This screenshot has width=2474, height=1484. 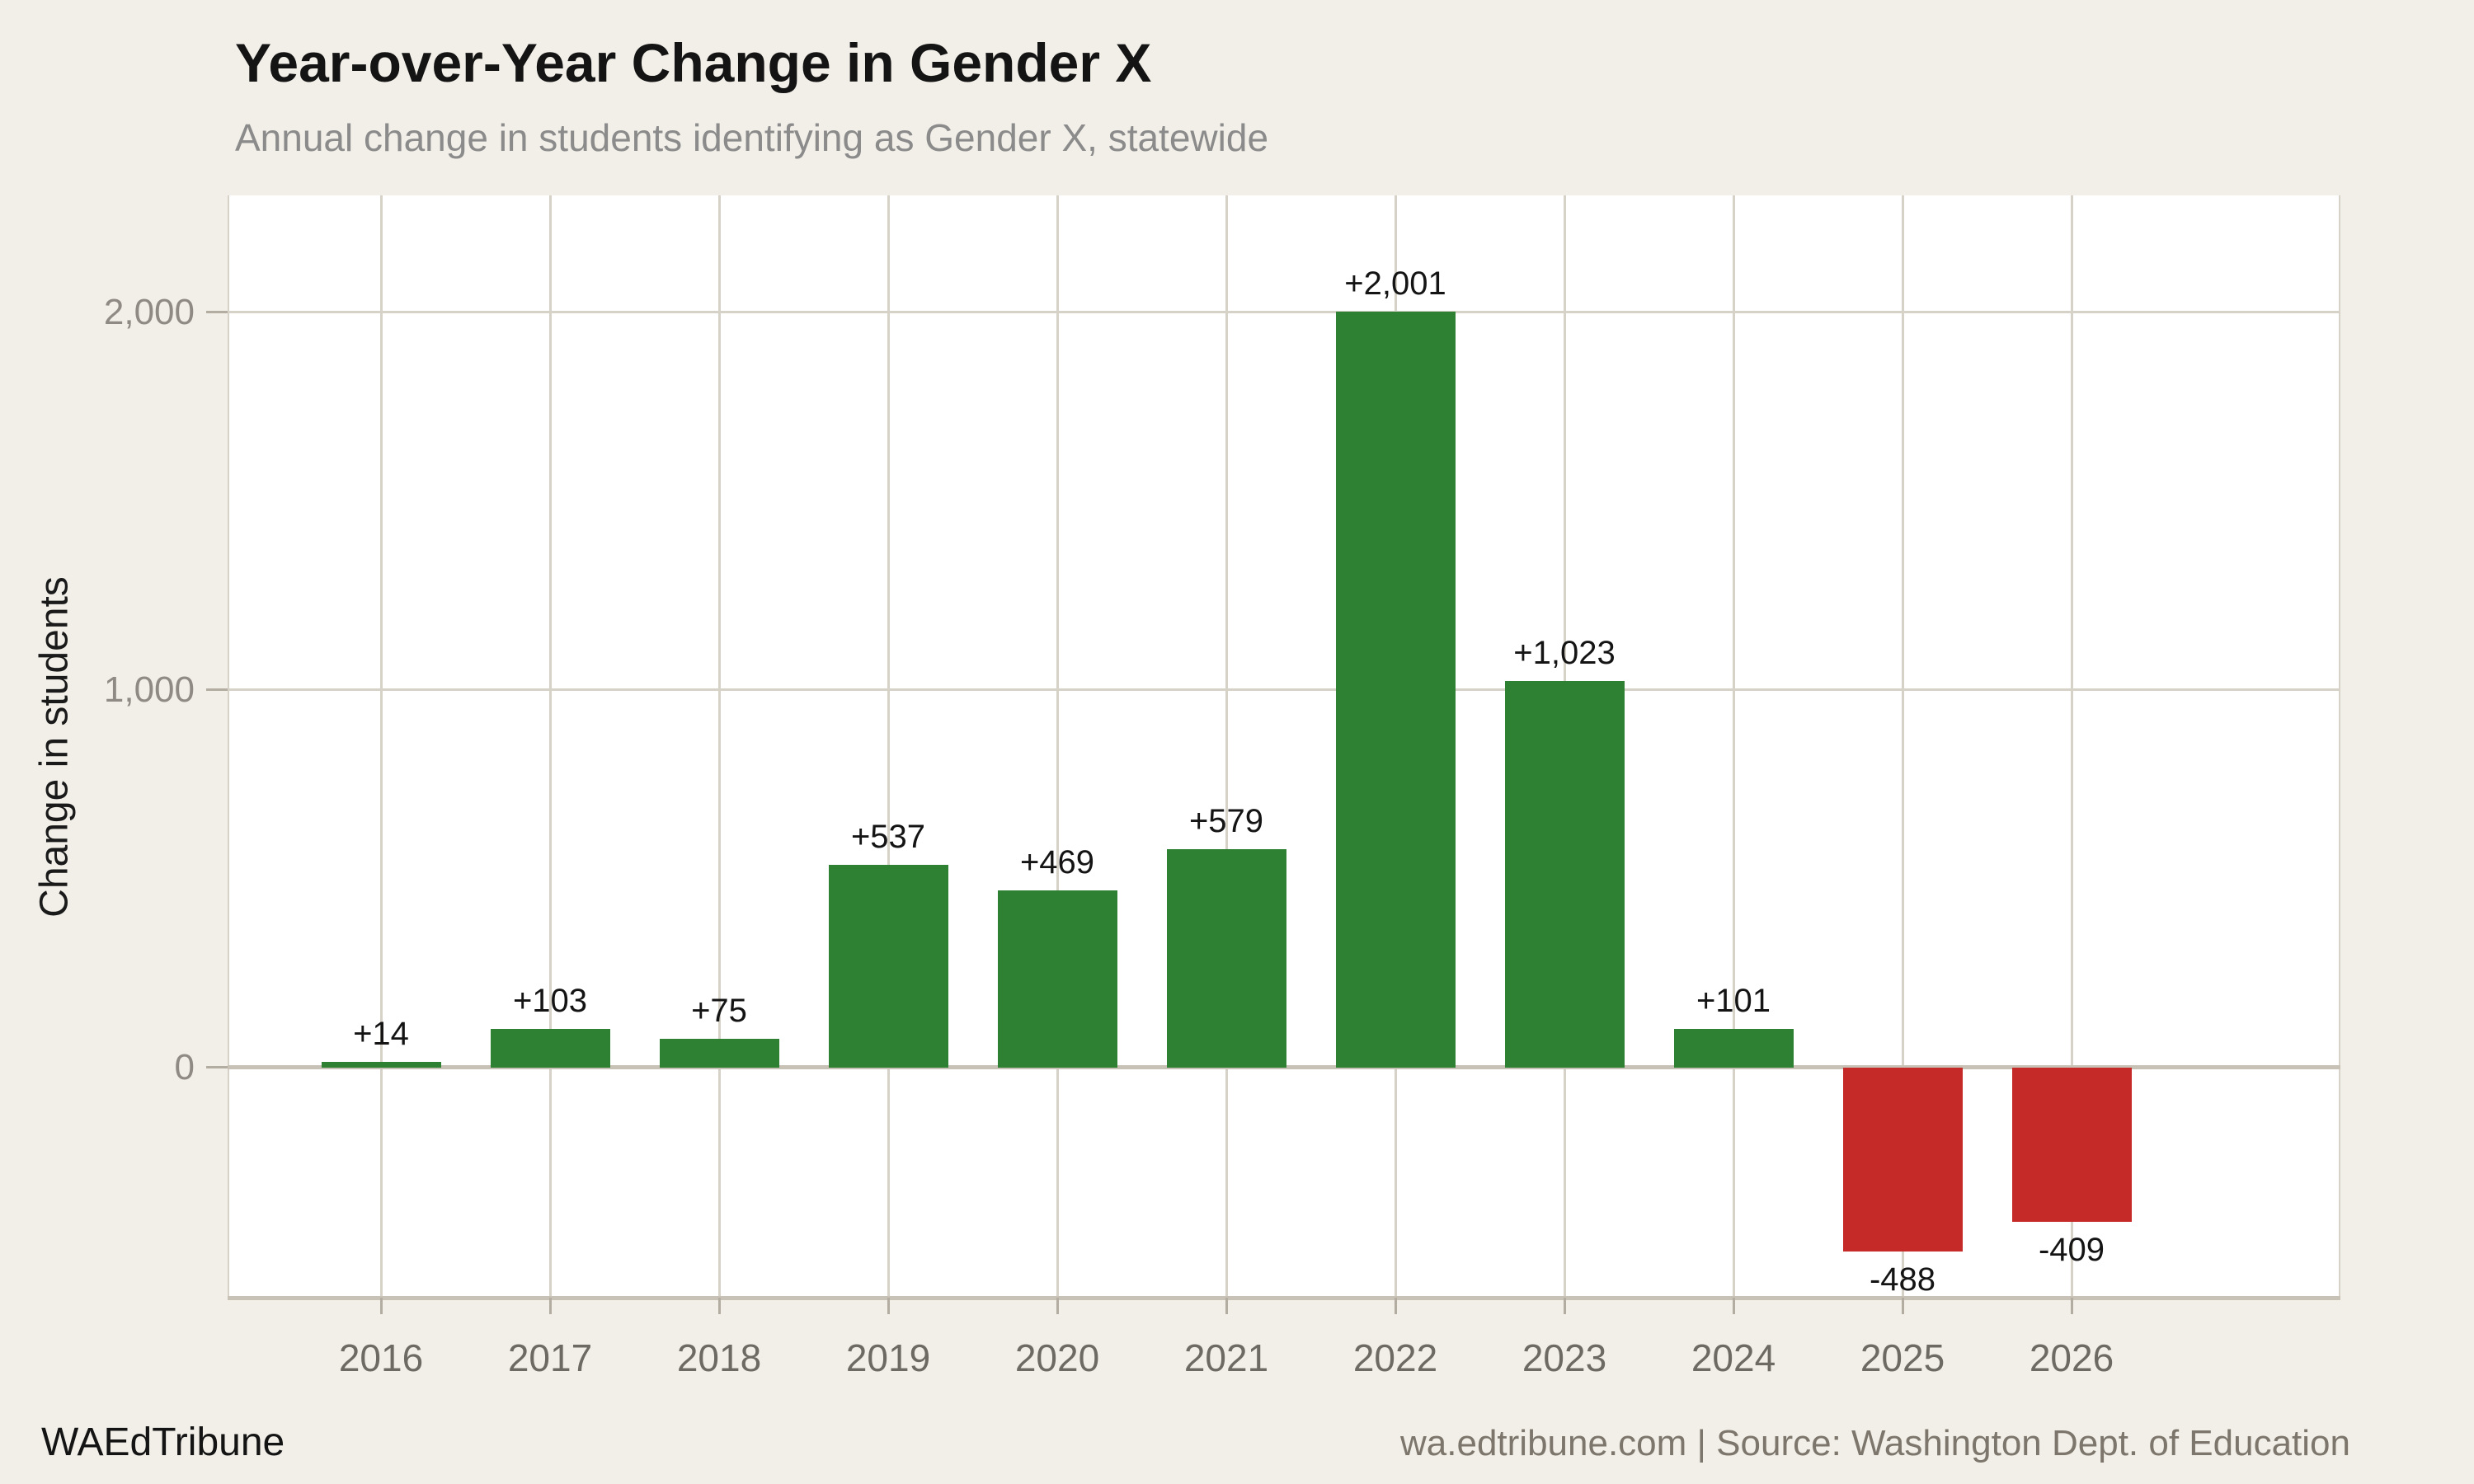 What do you see at coordinates (381, 1034) in the screenshot?
I see `bar-value-label: +14` at bounding box center [381, 1034].